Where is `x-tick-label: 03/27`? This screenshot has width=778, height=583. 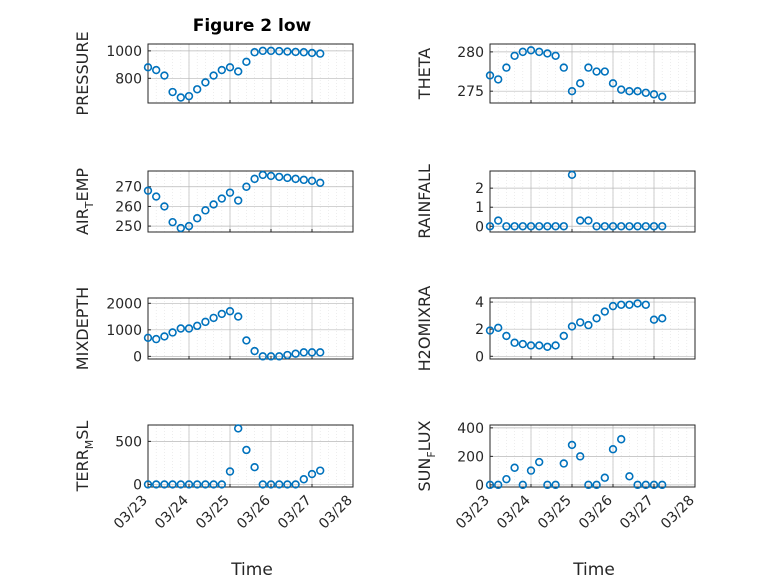 x-tick-label: 03/27 is located at coordinates (295, 513).